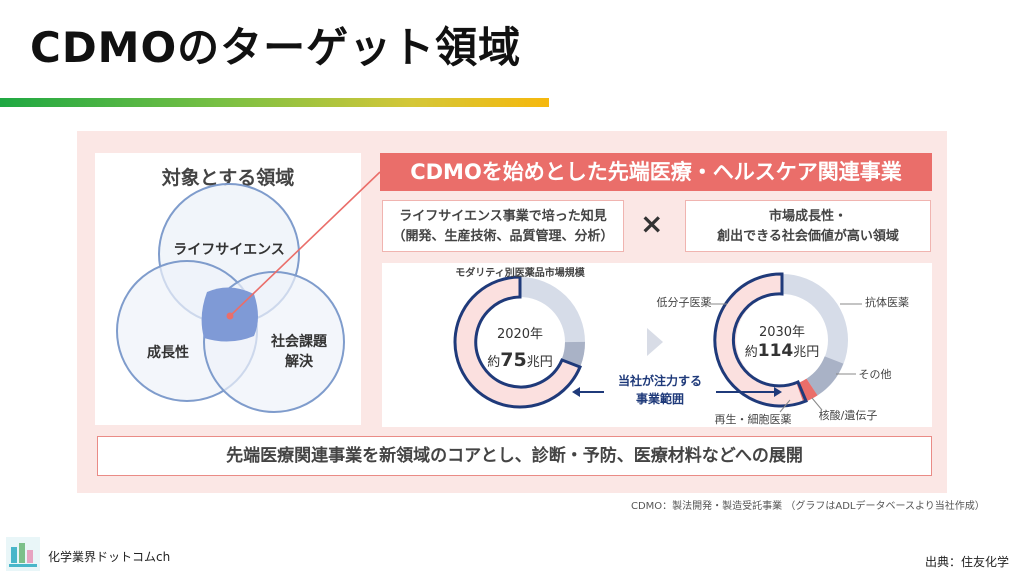  I want to click on growth-arrow, so click(655, 342).